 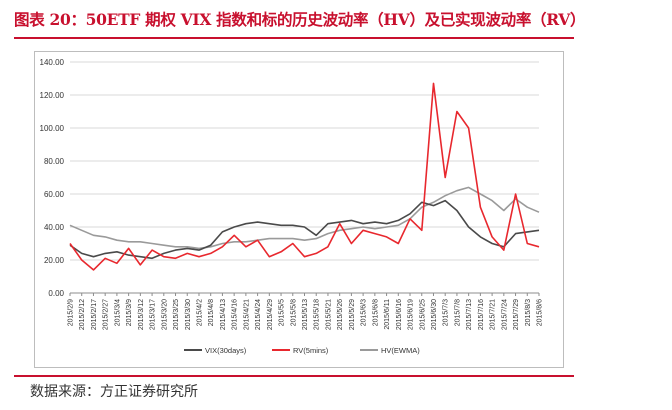 I want to click on y-tick-label: 140.00, so click(x=52, y=62).